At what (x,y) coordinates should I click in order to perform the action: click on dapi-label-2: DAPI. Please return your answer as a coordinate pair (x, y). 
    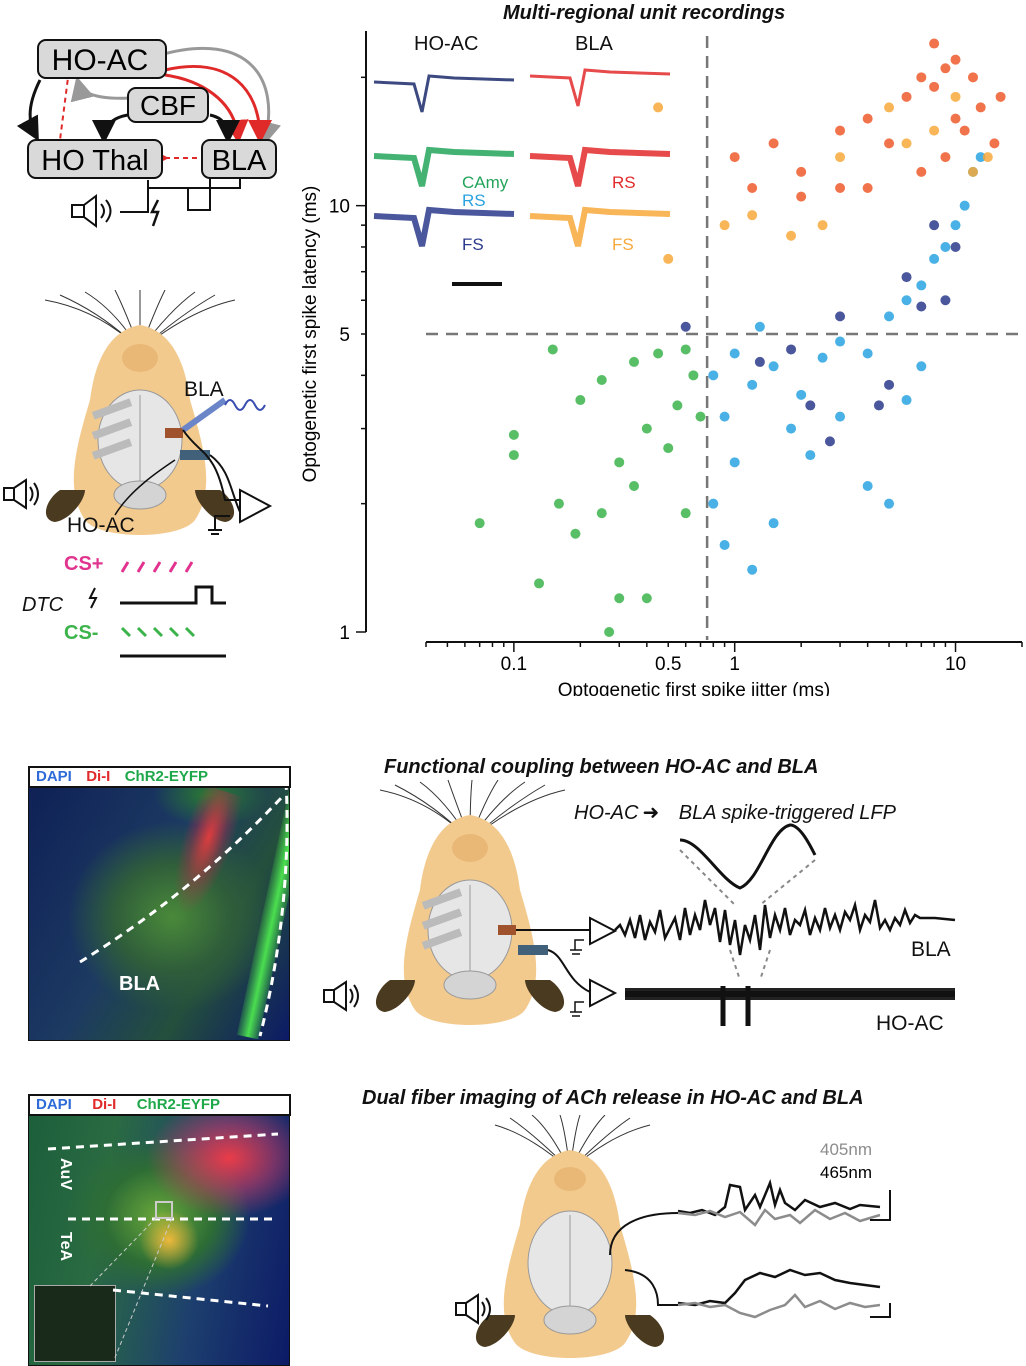
    Looking at the image, I should click on (54, 1104).